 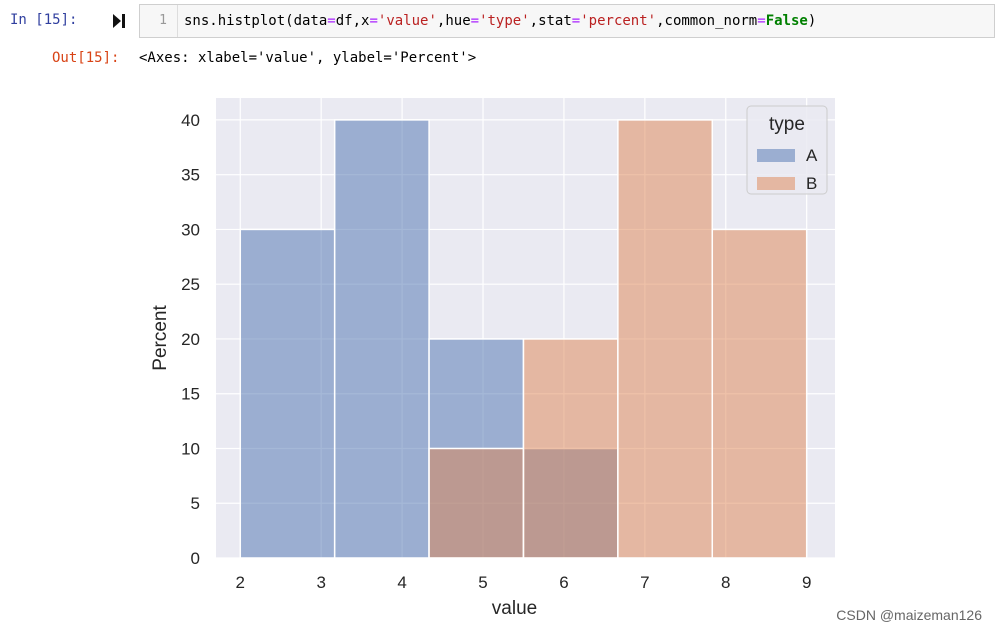 What do you see at coordinates (308, 58) in the screenshot?
I see `output-text: <Axes: xlabel='value', ylabel='Percent'>` at bounding box center [308, 58].